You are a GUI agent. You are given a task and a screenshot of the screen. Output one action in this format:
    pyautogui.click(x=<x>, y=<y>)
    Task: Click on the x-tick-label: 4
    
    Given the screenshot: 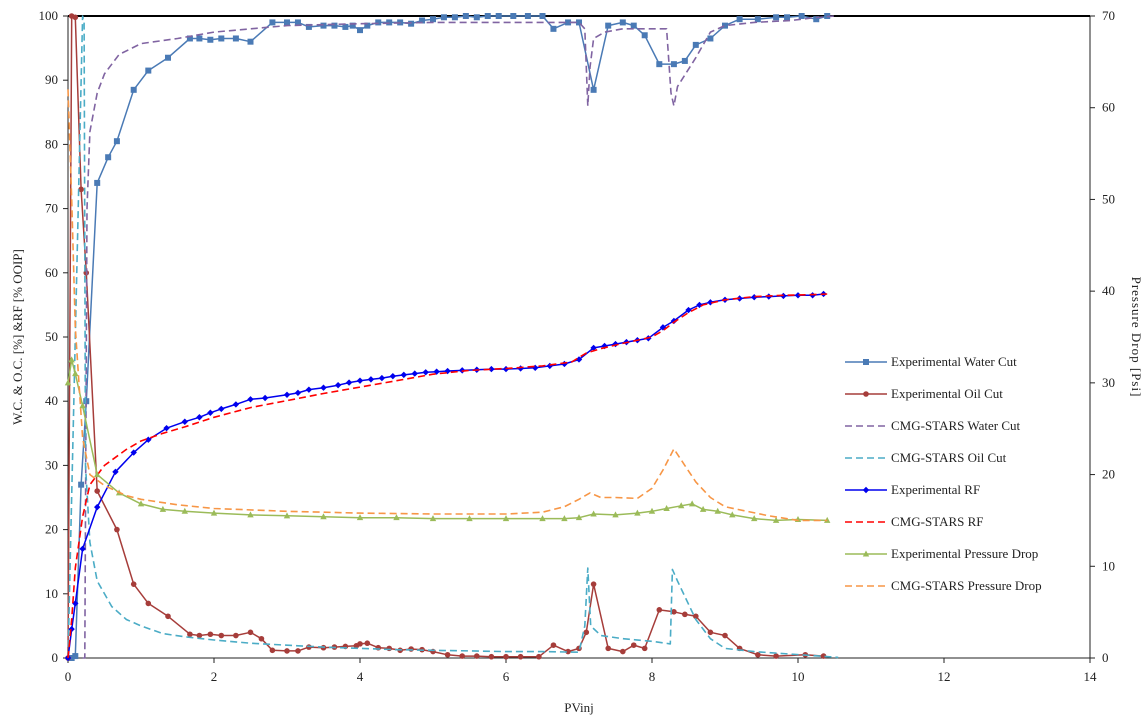 What is the action you would take?
    pyautogui.click(x=360, y=676)
    